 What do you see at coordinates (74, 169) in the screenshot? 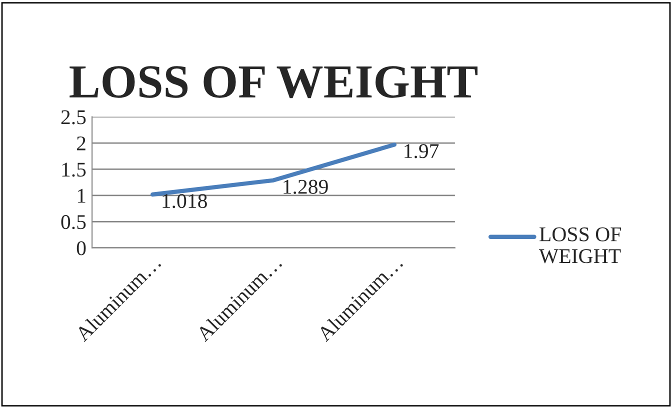
I see `y-tick-label: 1.5` at bounding box center [74, 169].